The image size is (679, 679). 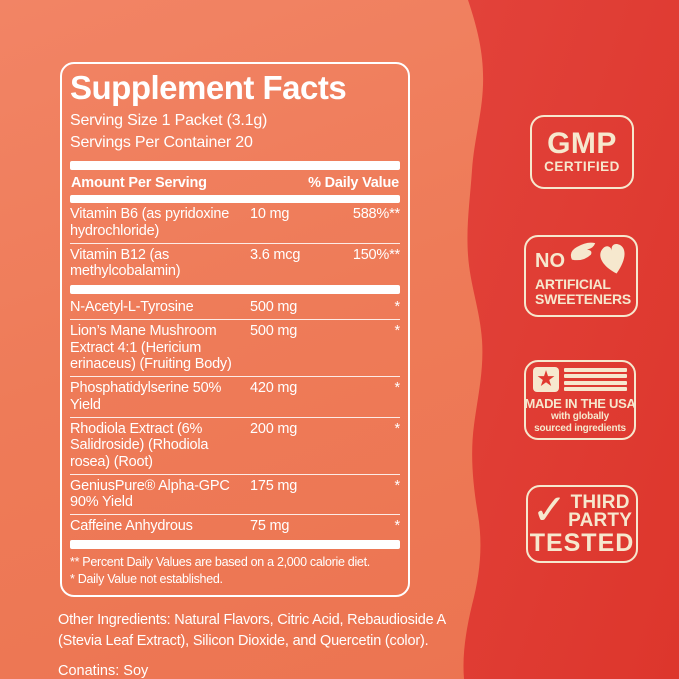 I want to click on checkmark-icon: ✓, so click(x=549, y=509).